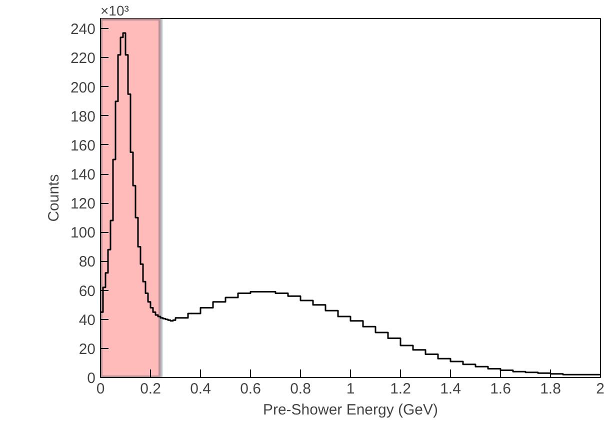 The width and height of the screenshot is (604, 435). Describe the element at coordinates (150, 389) in the screenshot. I see `x-tick-label: 0.2` at that location.